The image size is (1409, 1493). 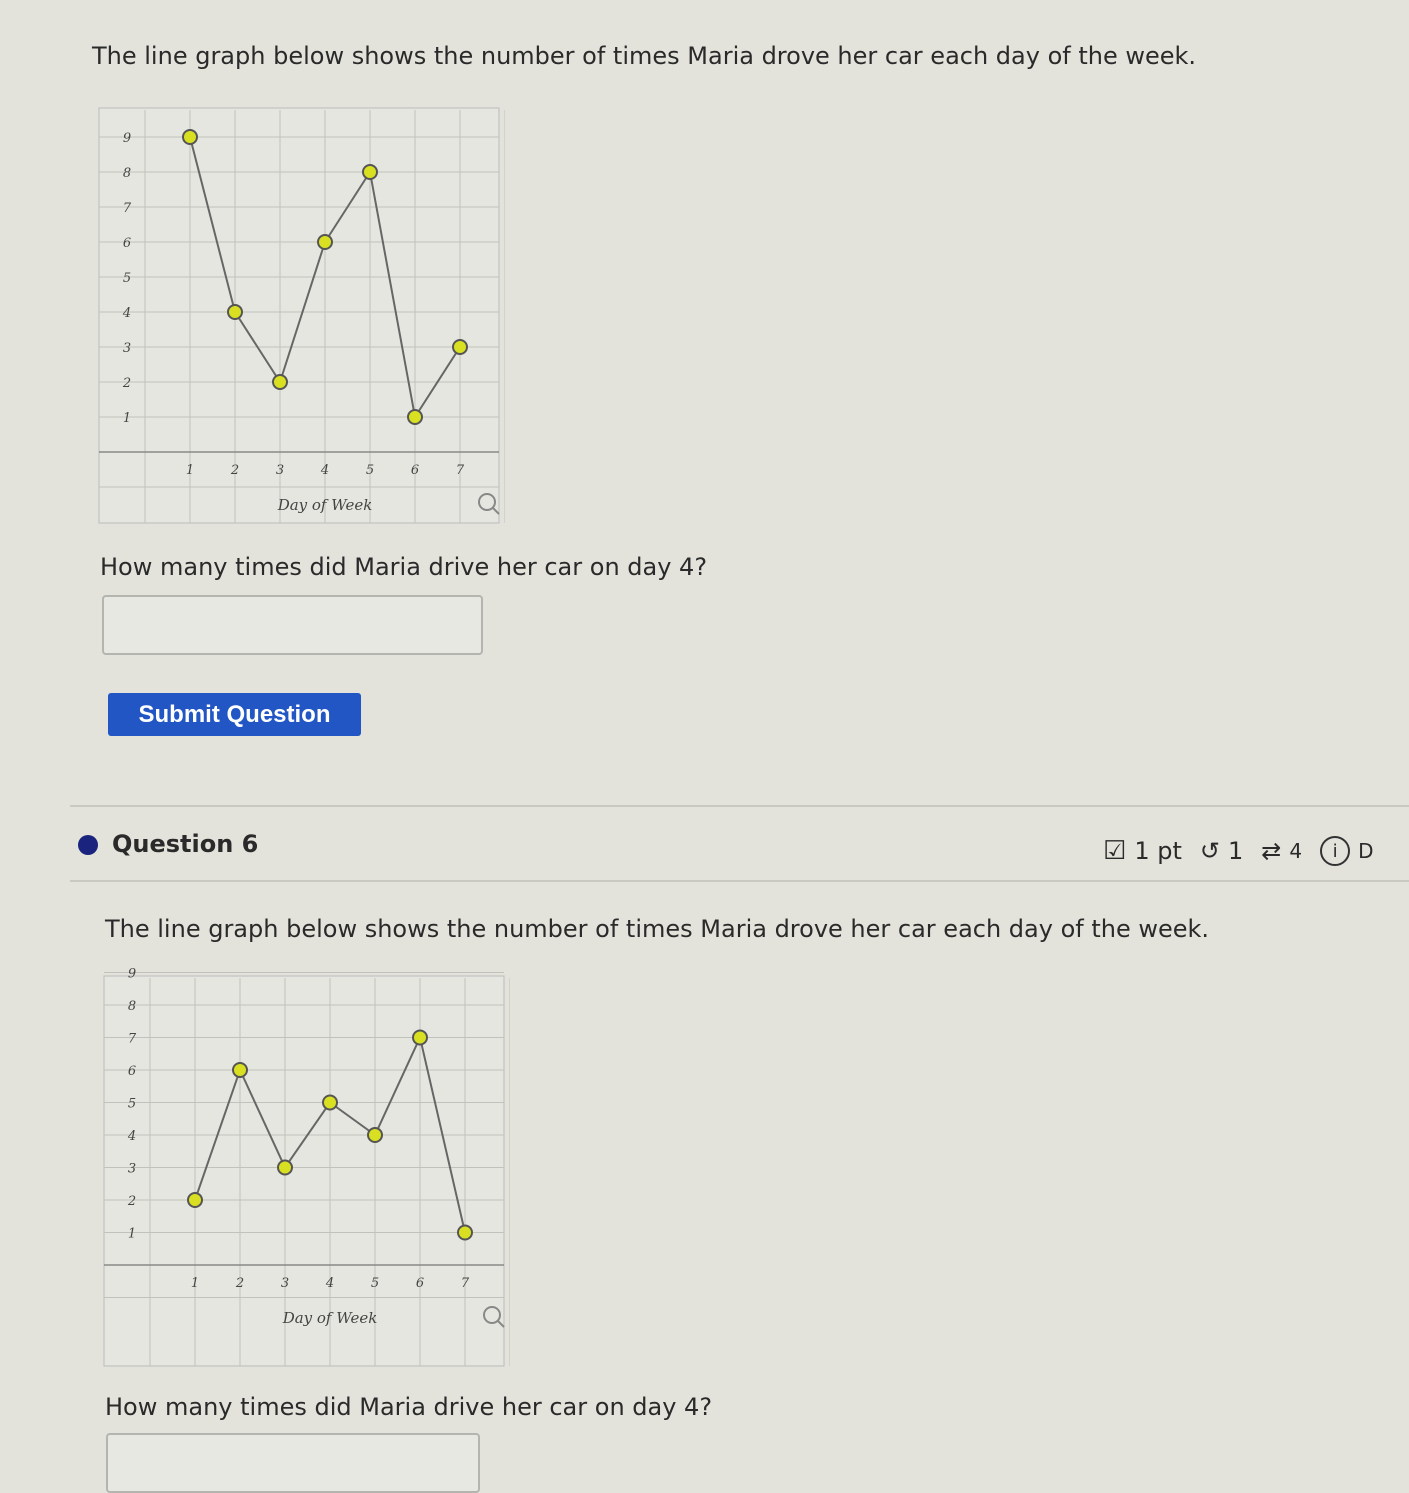 I want to click on retries-count: 1, so click(x=1235, y=851).